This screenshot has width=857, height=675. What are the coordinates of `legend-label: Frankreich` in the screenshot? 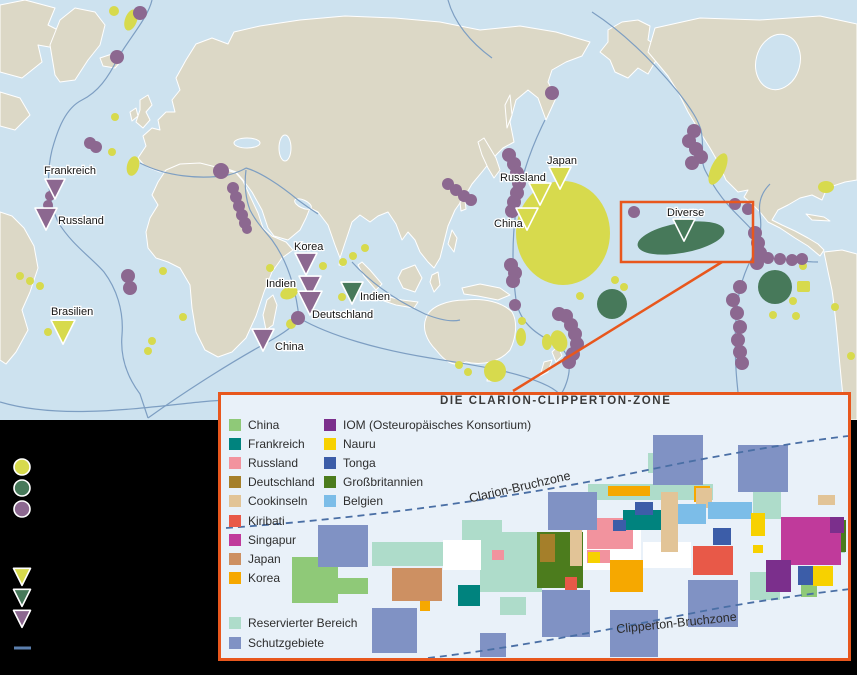 It's located at (276, 444).